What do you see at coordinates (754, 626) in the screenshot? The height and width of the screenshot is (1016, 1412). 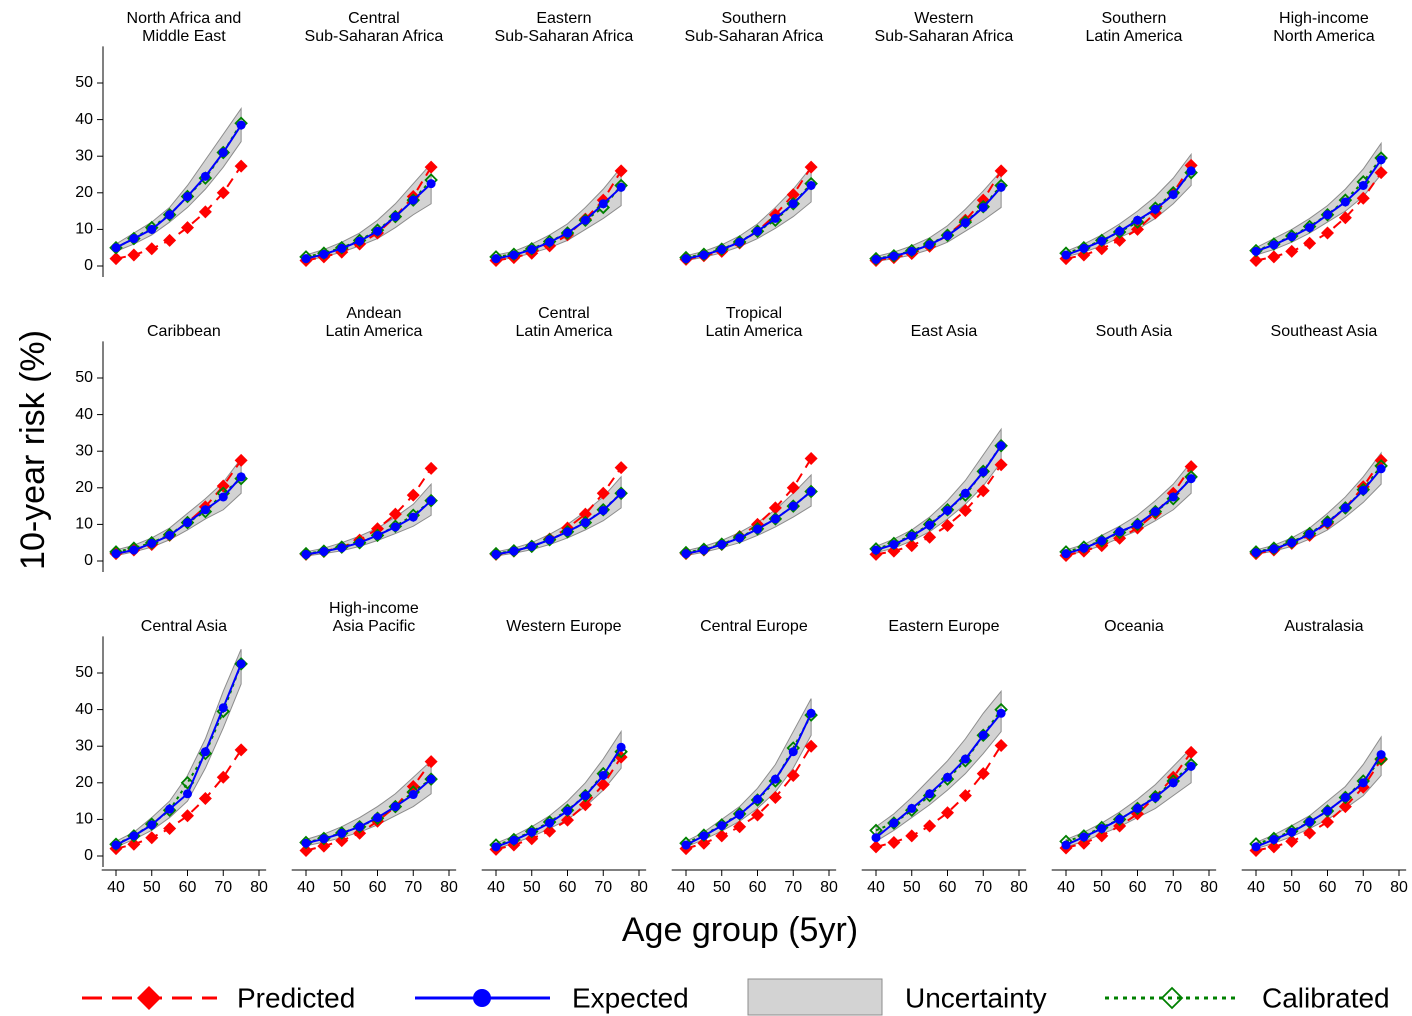 I see `panel-title: Central Europe` at bounding box center [754, 626].